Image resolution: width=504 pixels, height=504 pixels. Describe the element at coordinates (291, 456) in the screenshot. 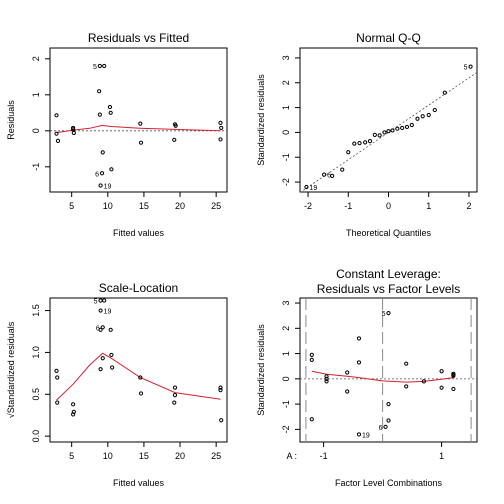

I see `factor-label: A :` at that location.